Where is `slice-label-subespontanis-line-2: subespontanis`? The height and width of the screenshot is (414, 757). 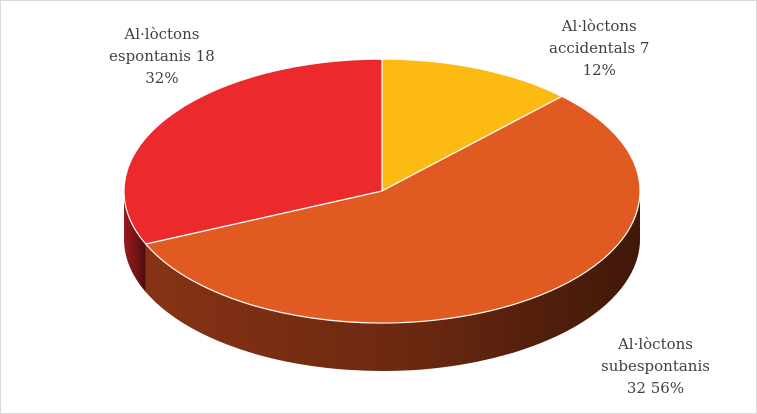
slice-label-subespontanis-line-2: subespontanis is located at coordinates (655, 366).